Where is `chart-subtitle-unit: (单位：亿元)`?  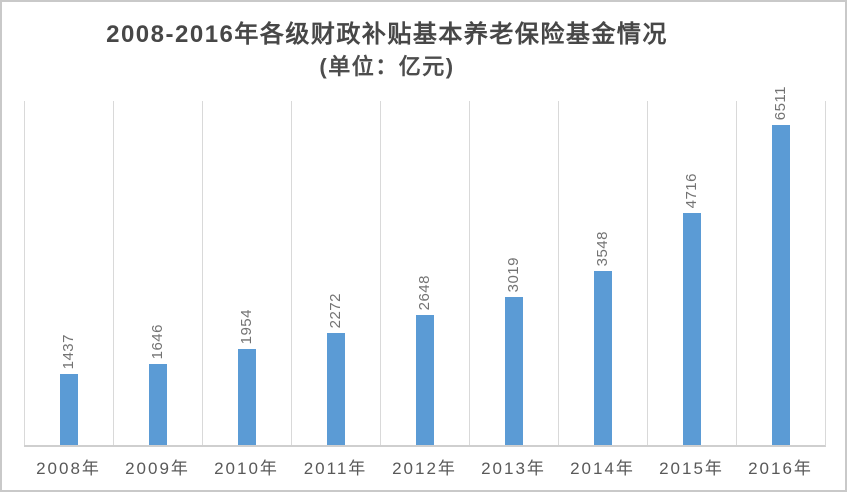 chart-subtitle-unit: (单位：亿元) is located at coordinates (387, 66).